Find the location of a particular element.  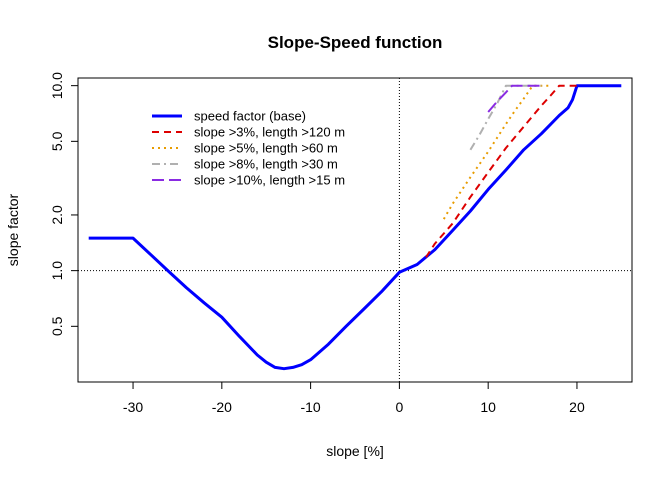

x-tick-label: -30 is located at coordinates (133, 407).